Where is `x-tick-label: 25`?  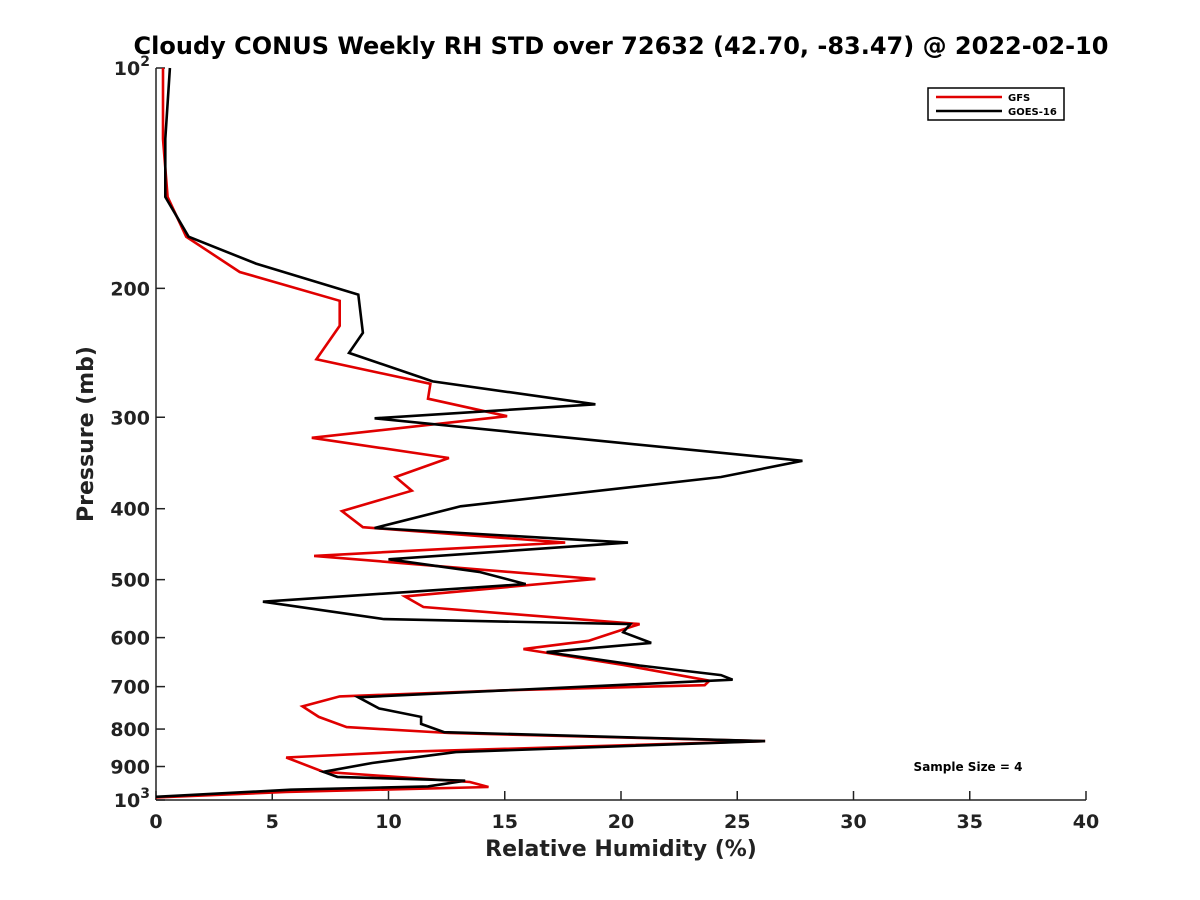 x-tick-label: 25 is located at coordinates (737, 822).